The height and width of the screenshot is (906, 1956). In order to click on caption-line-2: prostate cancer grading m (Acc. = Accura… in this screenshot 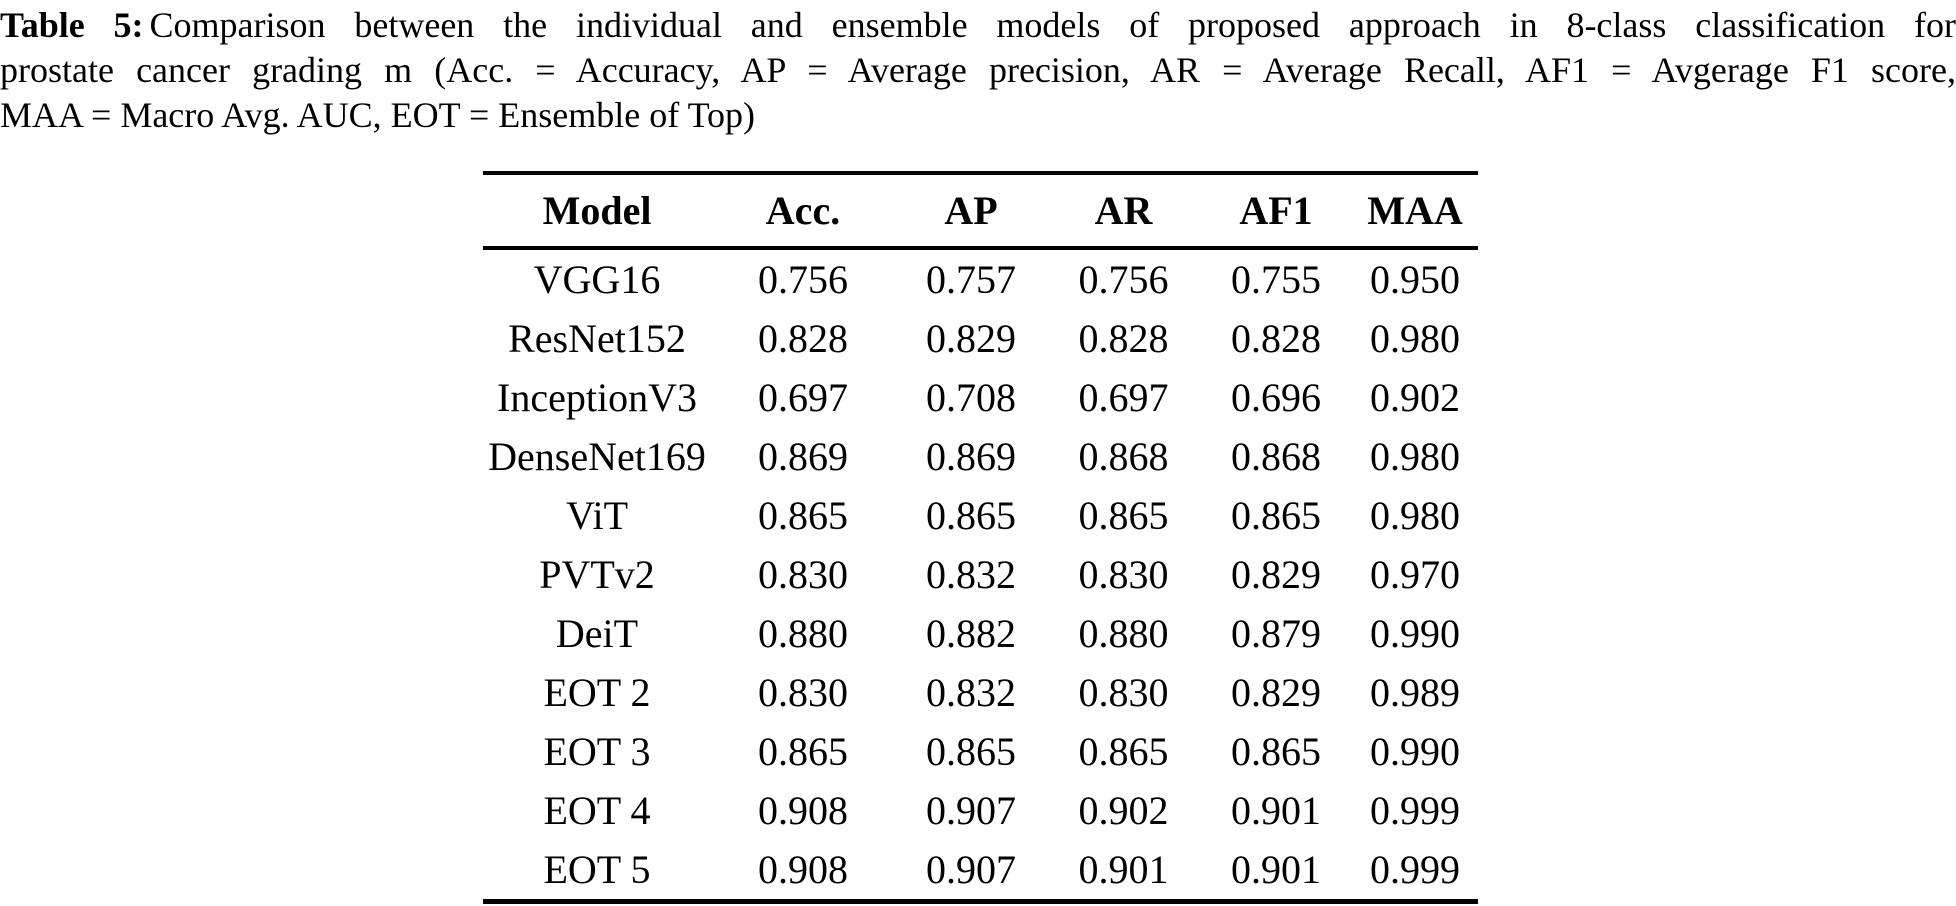, I will do `click(978, 70)`.